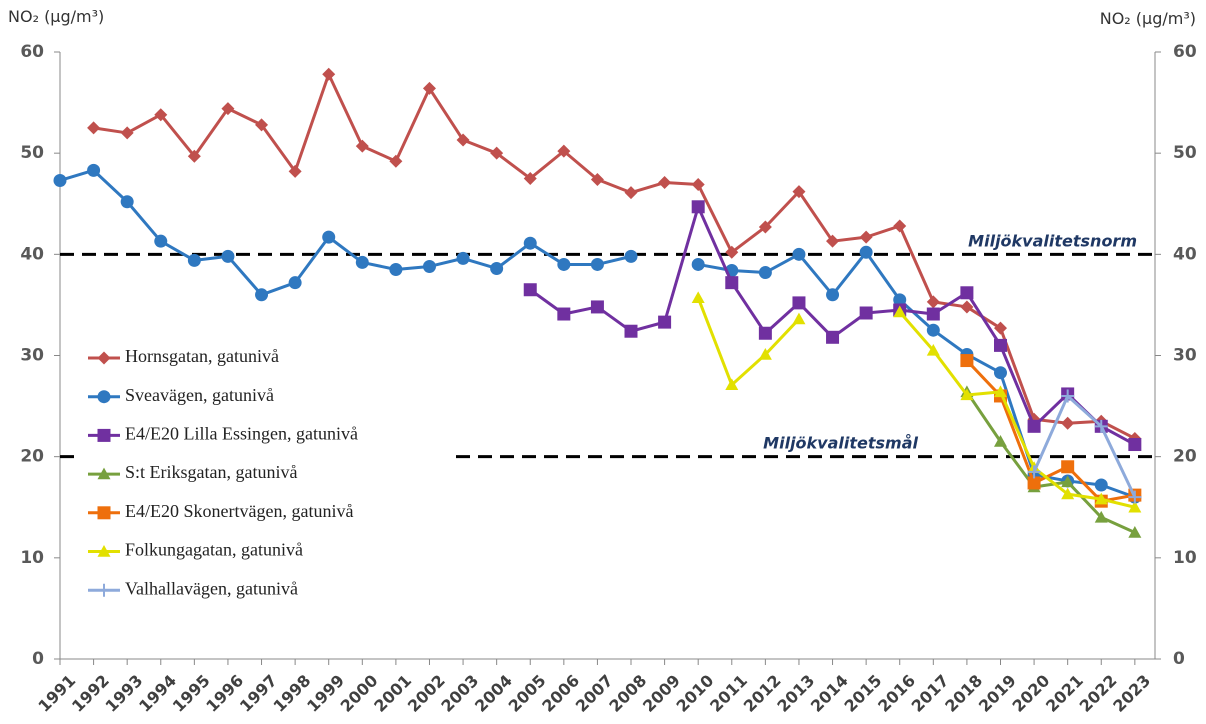 Image resolution: width=1206 pixels, height=724 pixels. What do you see at coordinates (1098, 693) in the screenshot?
I see `x-tick-label: 2022` at bounding box center [1098, 693].